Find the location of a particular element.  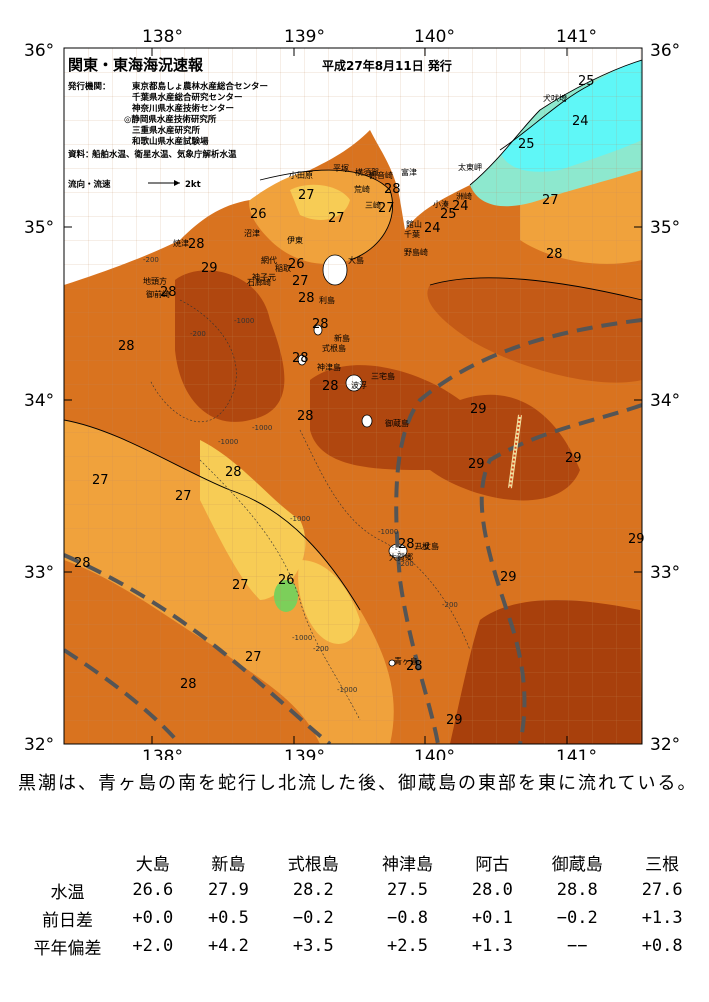

source-text: 船舶水温、衛星水温、気象庁解析水温 is located at coordinates (164, 154).